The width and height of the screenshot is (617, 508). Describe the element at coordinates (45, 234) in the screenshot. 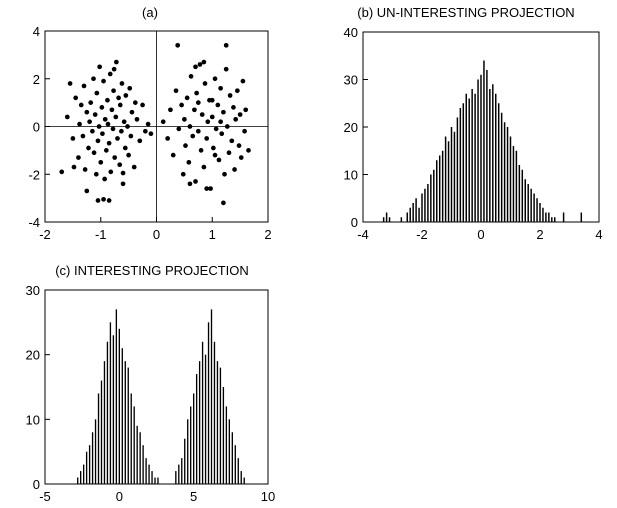

I see `x-tick-label-a-0: -2` at that location.